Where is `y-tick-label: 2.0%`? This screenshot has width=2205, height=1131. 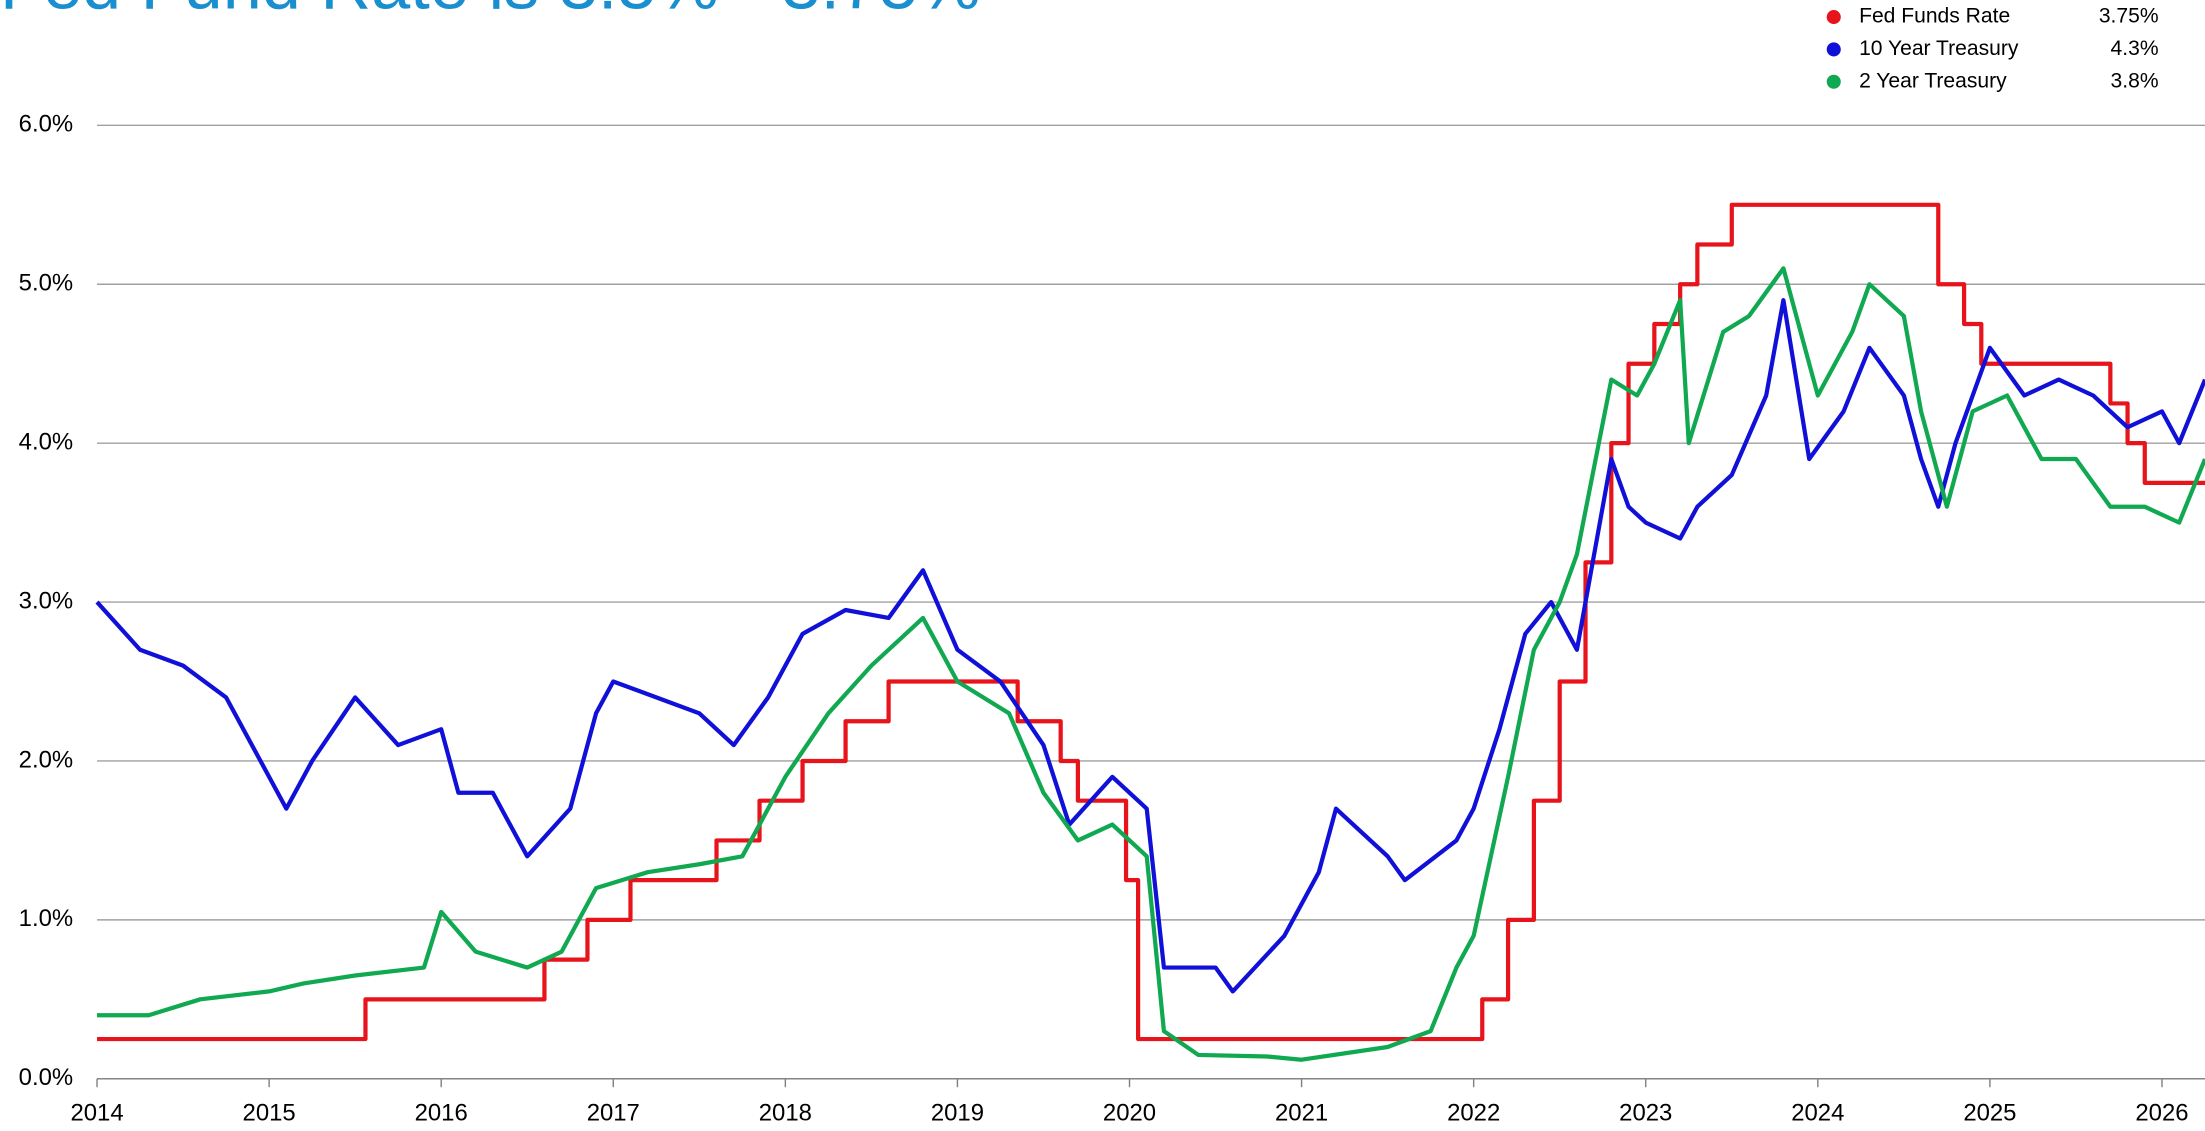
y-tick-label: 2.0% is located at coordinates (46, 759).